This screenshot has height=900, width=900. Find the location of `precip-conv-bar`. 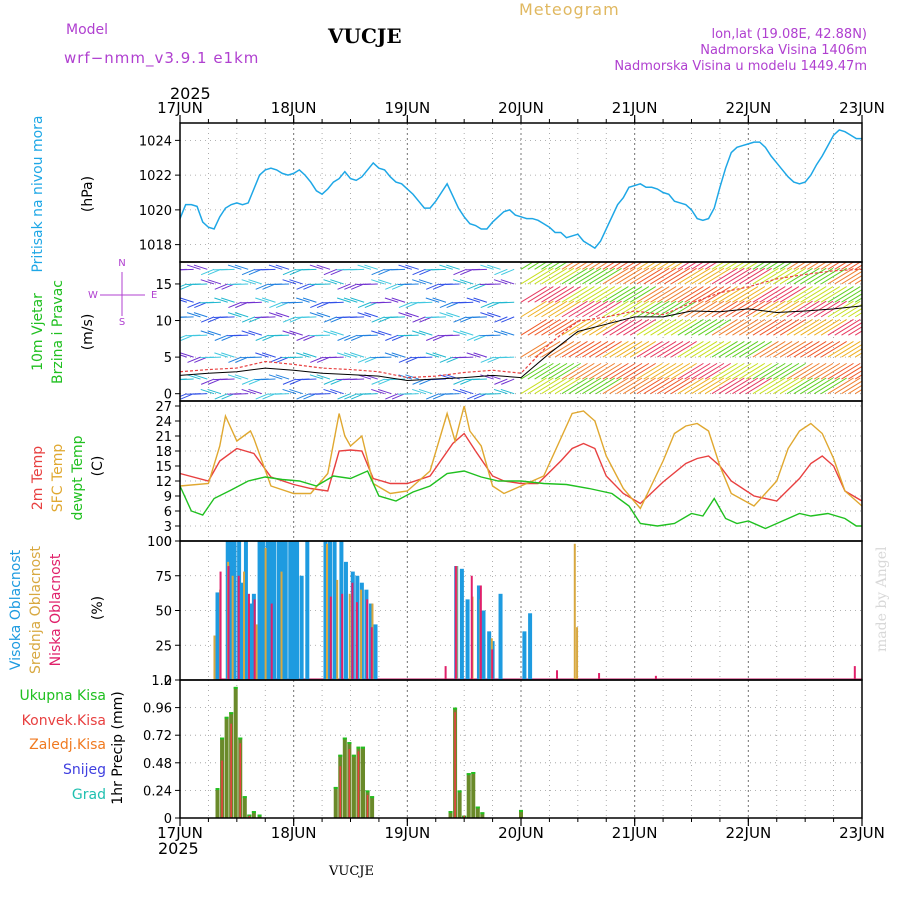

precip-conv-bar is located at coordinates (340, 792).